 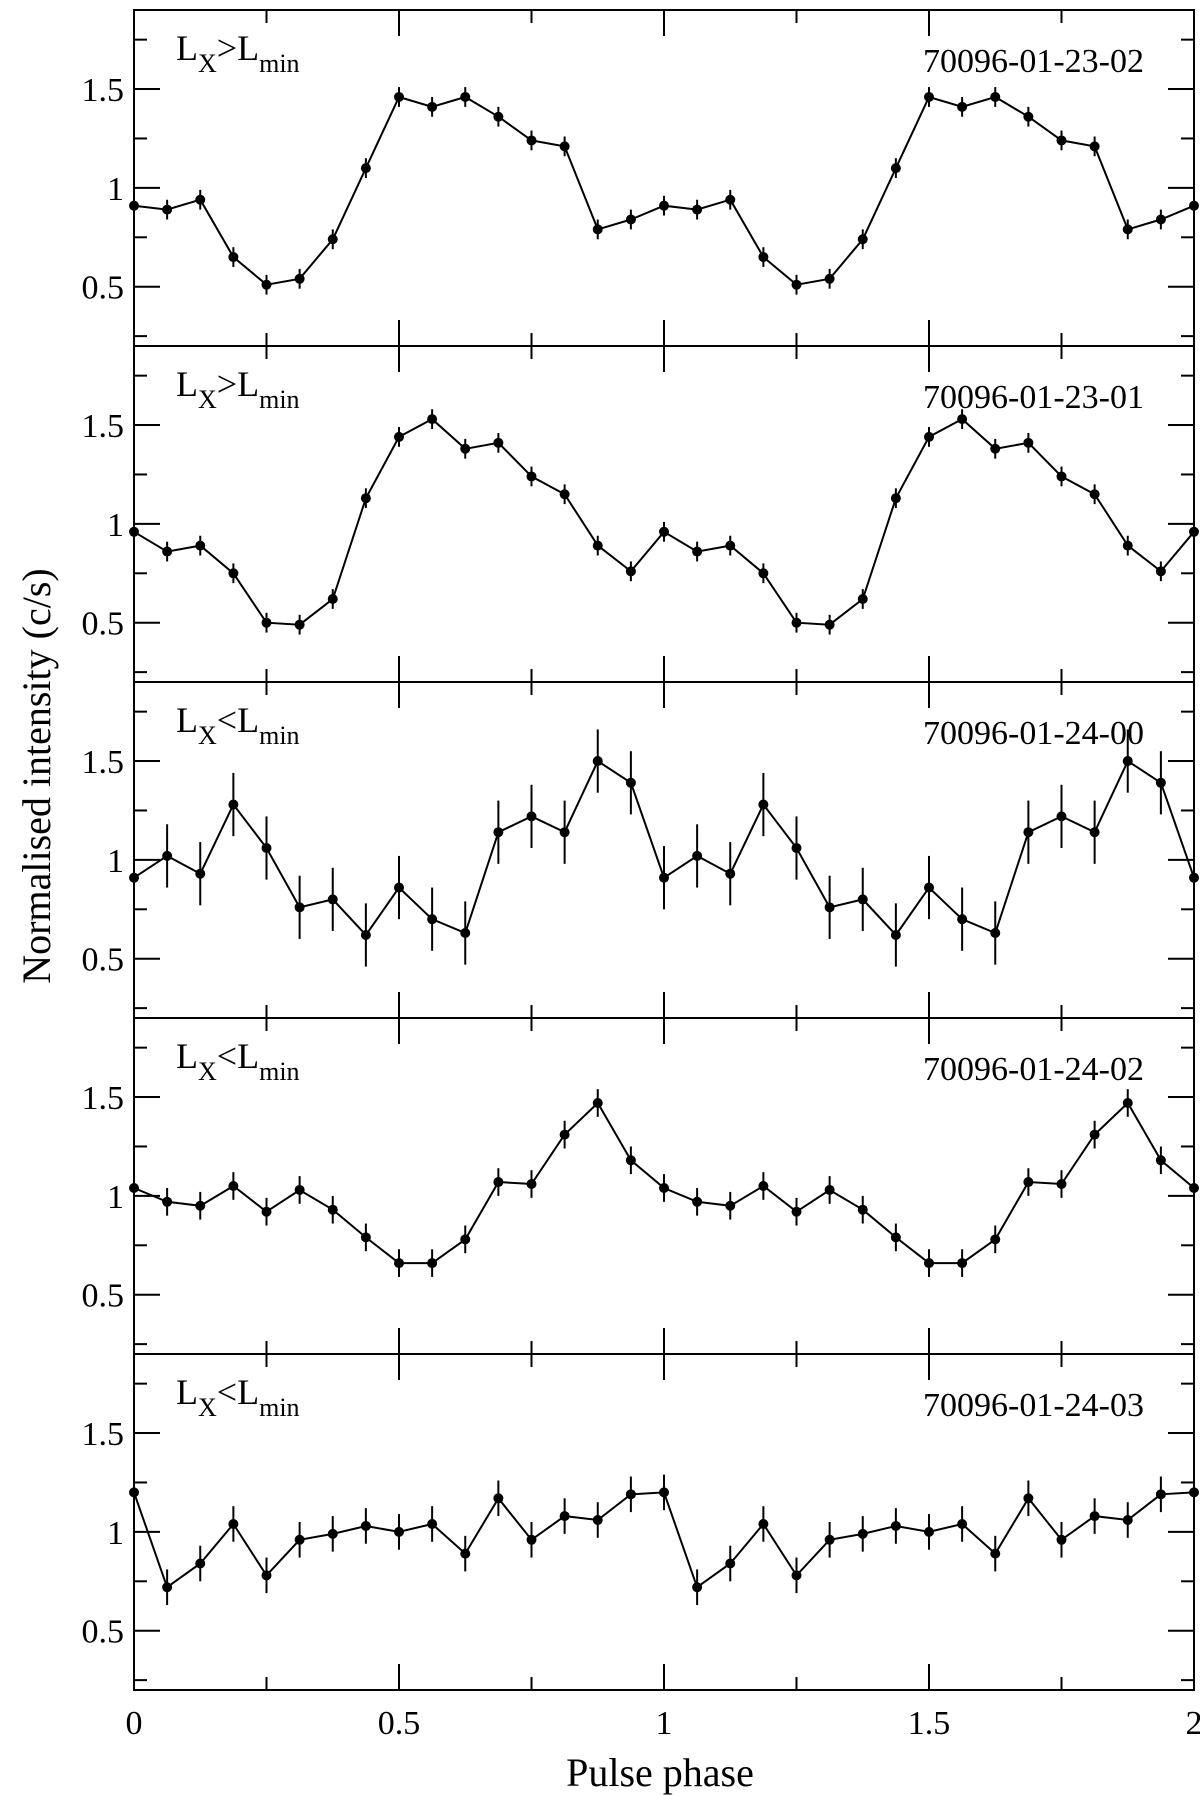 What do you see at coordinates (1033, 61) in the screenshot?
I see `observation-id-label: 70096-01-23-02` at bounding box center [1033, 61].